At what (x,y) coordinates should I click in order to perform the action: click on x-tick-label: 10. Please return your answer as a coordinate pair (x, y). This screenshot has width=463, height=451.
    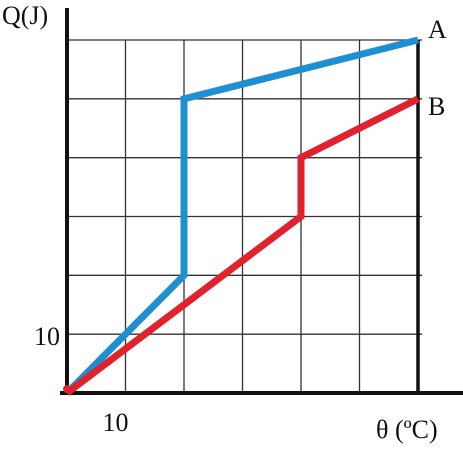
    Looking at the image, I should click on (116, 422).